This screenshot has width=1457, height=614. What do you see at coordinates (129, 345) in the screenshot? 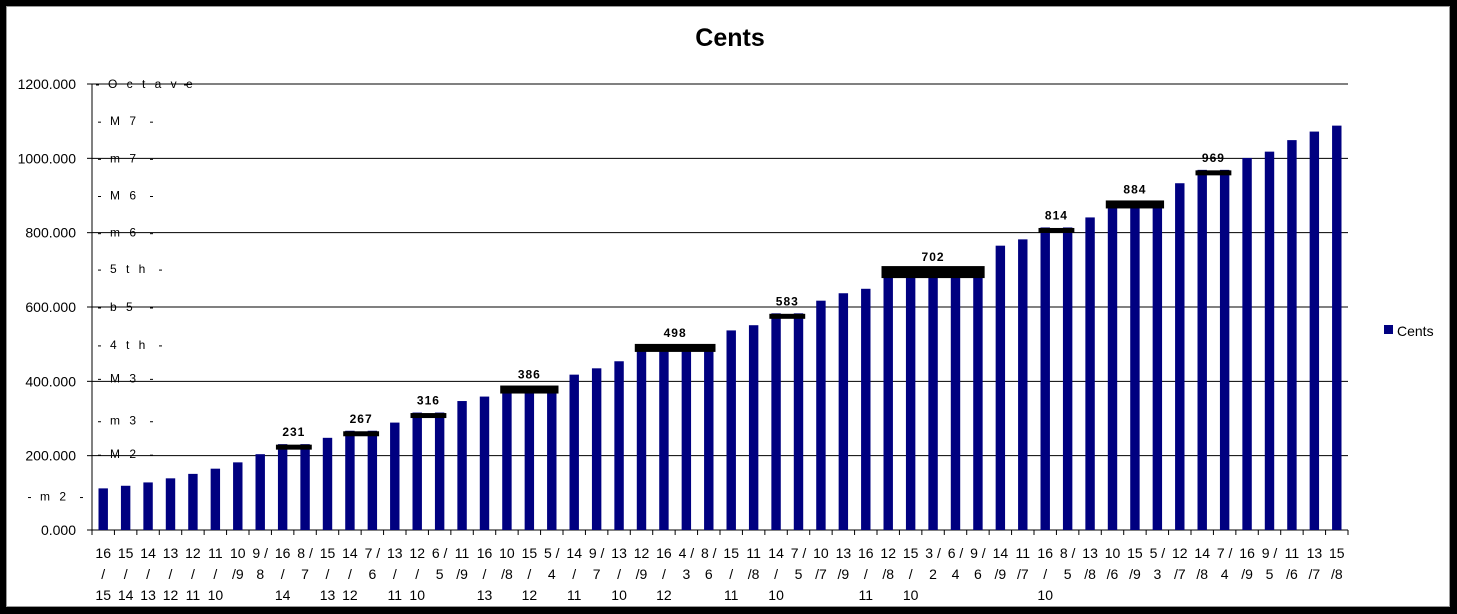
I see `interval-label: 4 t h` at bounding box center [129, 345].